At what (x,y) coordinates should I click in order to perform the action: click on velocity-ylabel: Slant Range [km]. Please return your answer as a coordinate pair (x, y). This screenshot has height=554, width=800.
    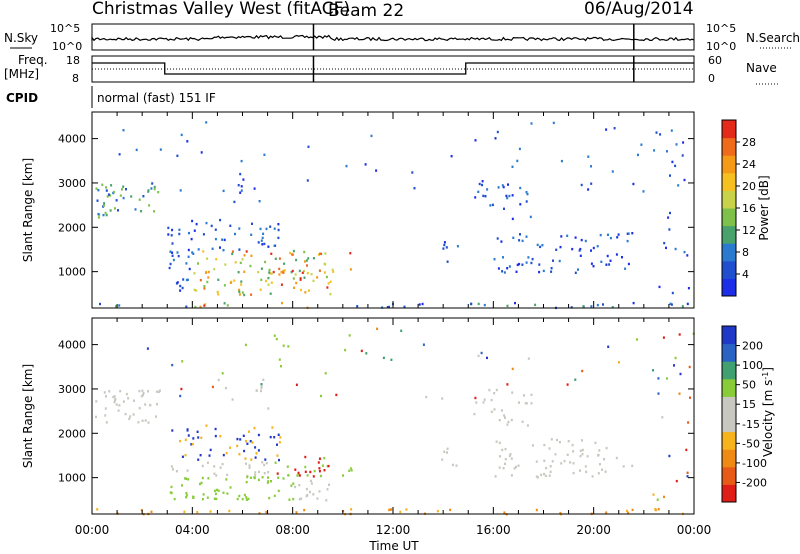
    Looking at the image, I should click on (28, 416).